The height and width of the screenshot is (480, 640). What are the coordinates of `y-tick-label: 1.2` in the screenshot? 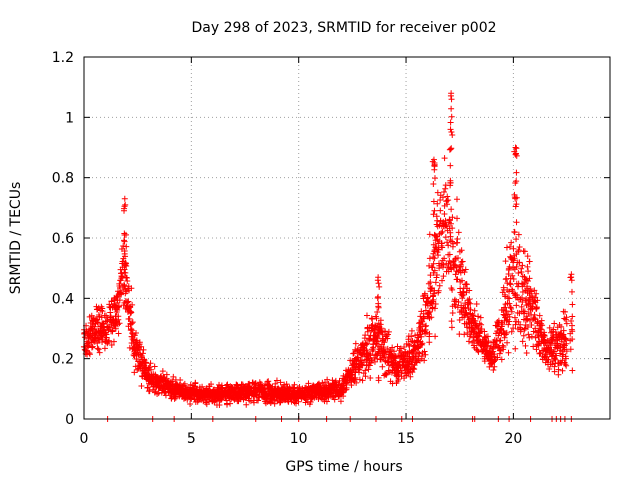 It's located at (63, 58).